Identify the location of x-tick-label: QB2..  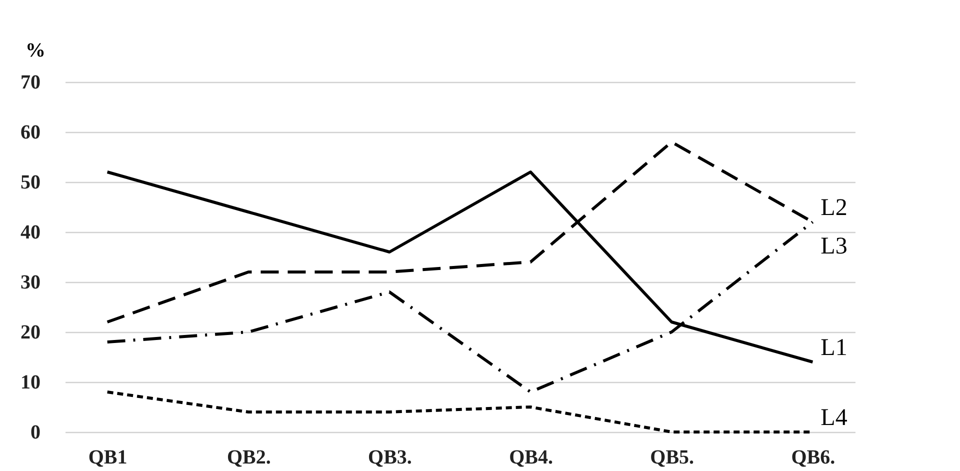
(248, 457).